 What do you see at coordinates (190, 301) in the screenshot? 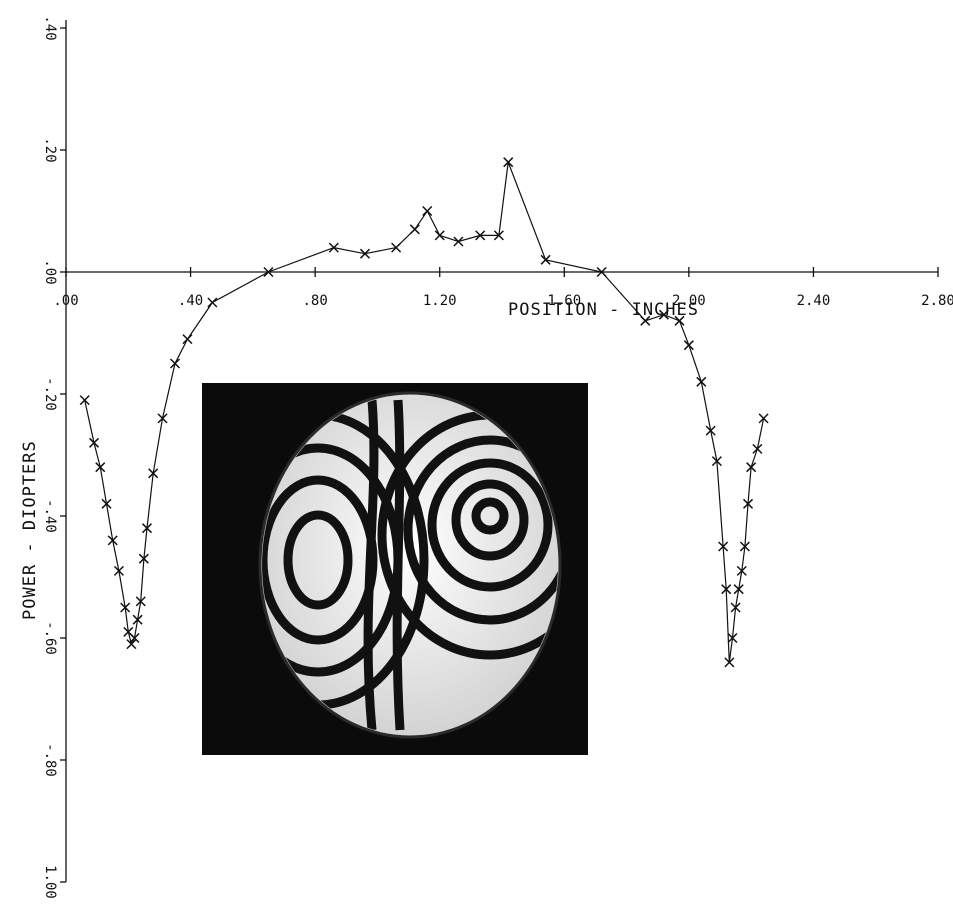
I see `x-tick-label: .40` at bounding box center [190, 301].